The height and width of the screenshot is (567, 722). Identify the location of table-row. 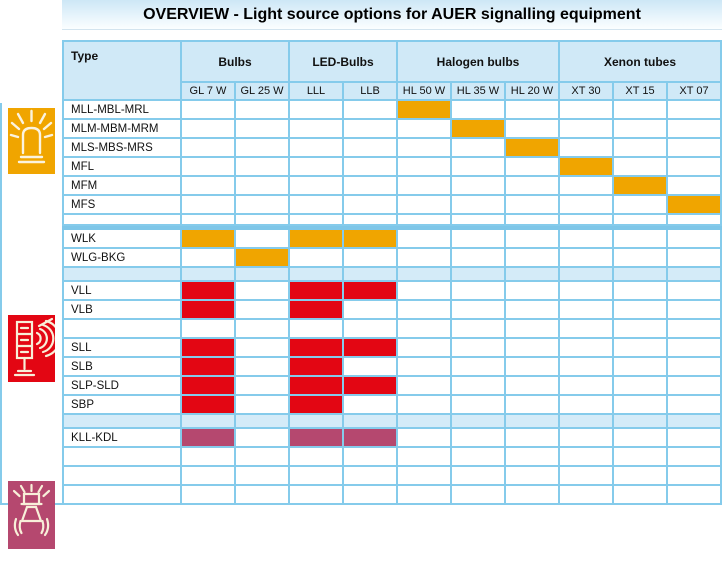
(392, 328).